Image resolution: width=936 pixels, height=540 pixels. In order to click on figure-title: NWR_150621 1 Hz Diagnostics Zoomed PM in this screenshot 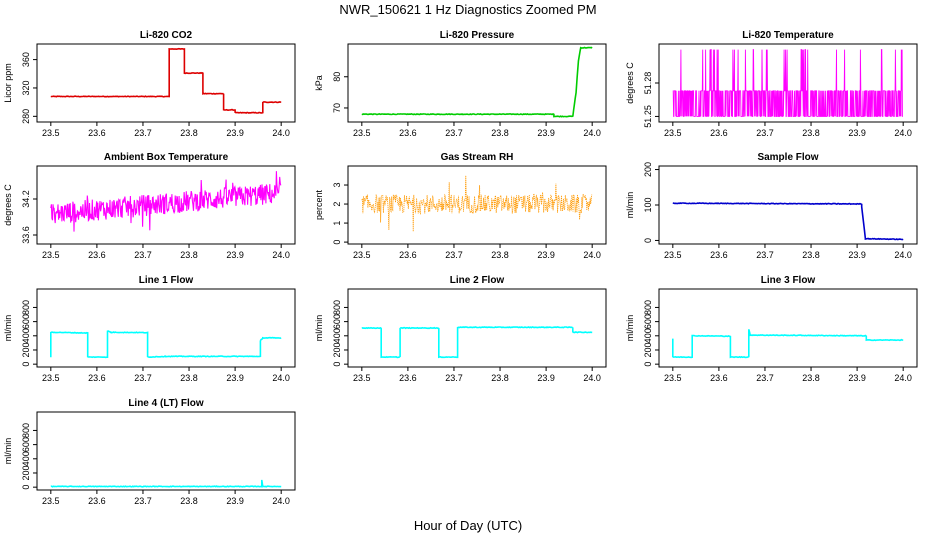, I will do `click(468, 9)`.